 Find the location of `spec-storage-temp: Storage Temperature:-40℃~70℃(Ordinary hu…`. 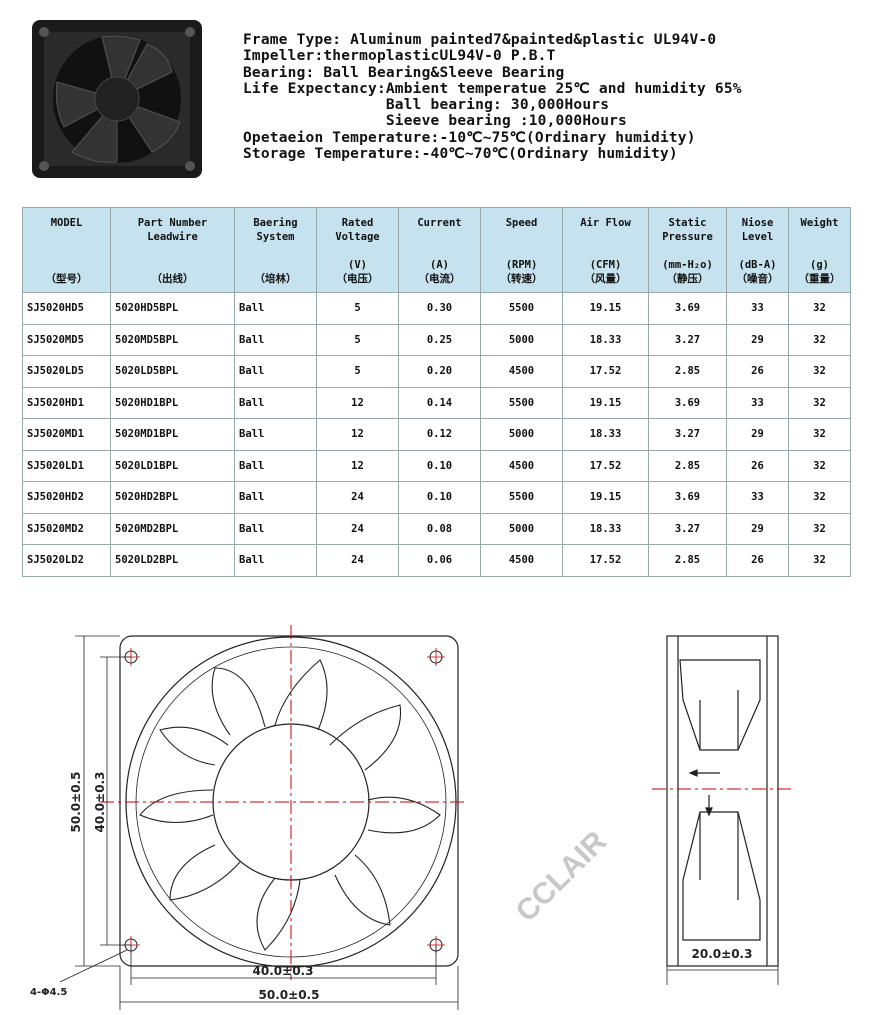

spec-storage-temp: Storage Temperature:-40℃~70℃(Ordinary hu… is located at coordinates (460, 154).